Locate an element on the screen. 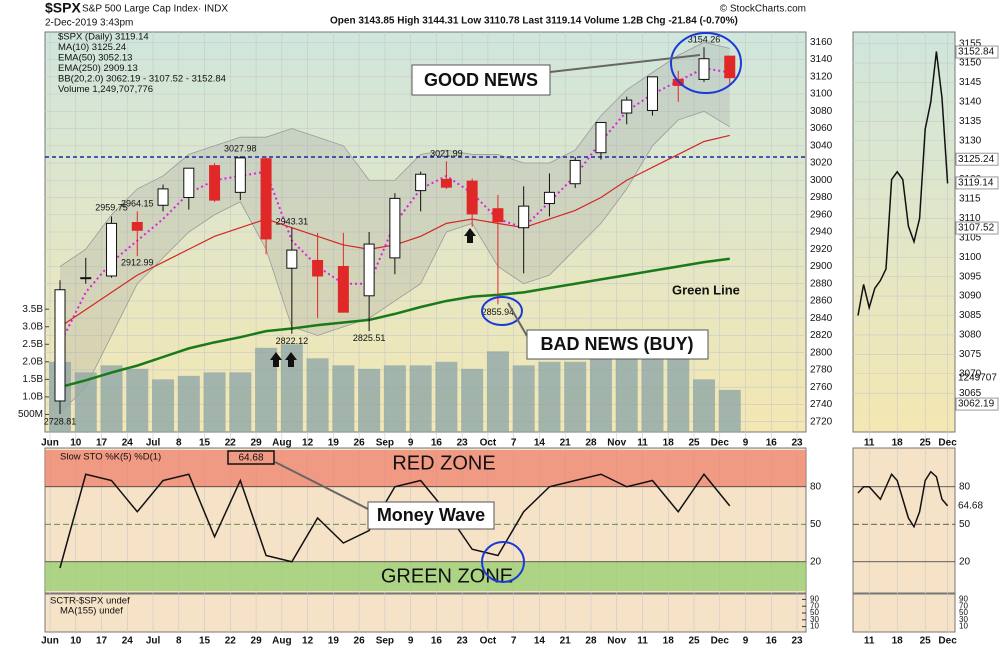 Image resolution: width=1000 pixels, height=650 pixels. legend-entry: EMA(250) 2909.13 is located at coordinates (98, 68).